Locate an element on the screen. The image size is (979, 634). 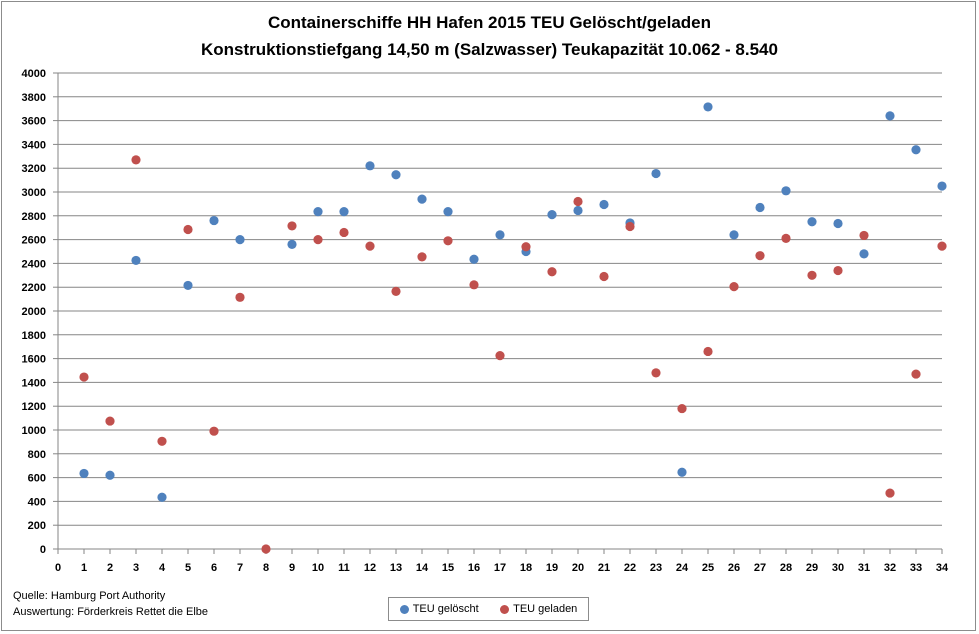
x-tick-label: 34 is located at coordinates (942, 568).